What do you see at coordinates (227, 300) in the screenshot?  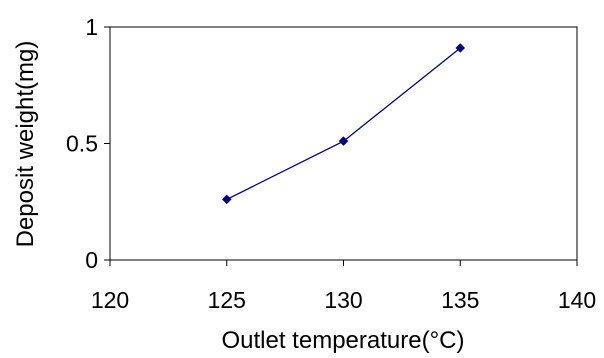 I see `x-tick-label: 125` at bounding box center [227, 300].